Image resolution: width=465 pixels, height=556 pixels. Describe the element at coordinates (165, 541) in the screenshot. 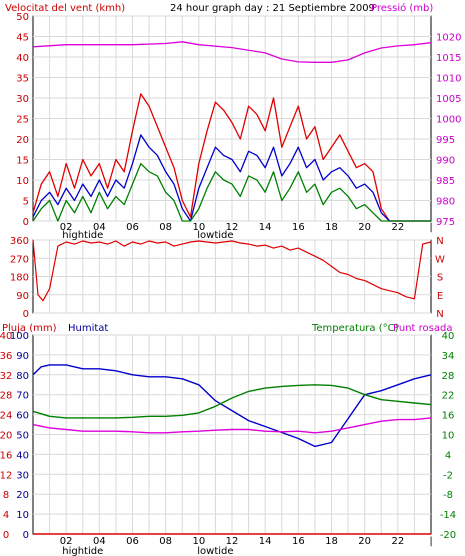

I see `climate-x-tick-label: 08` at that location.